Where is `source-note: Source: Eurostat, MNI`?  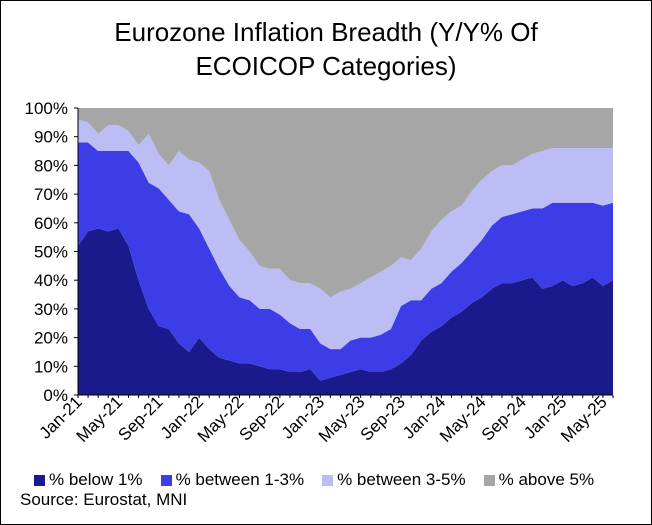 source-note: Source: Eurostat, MNI is located at coordinates (104, 499).